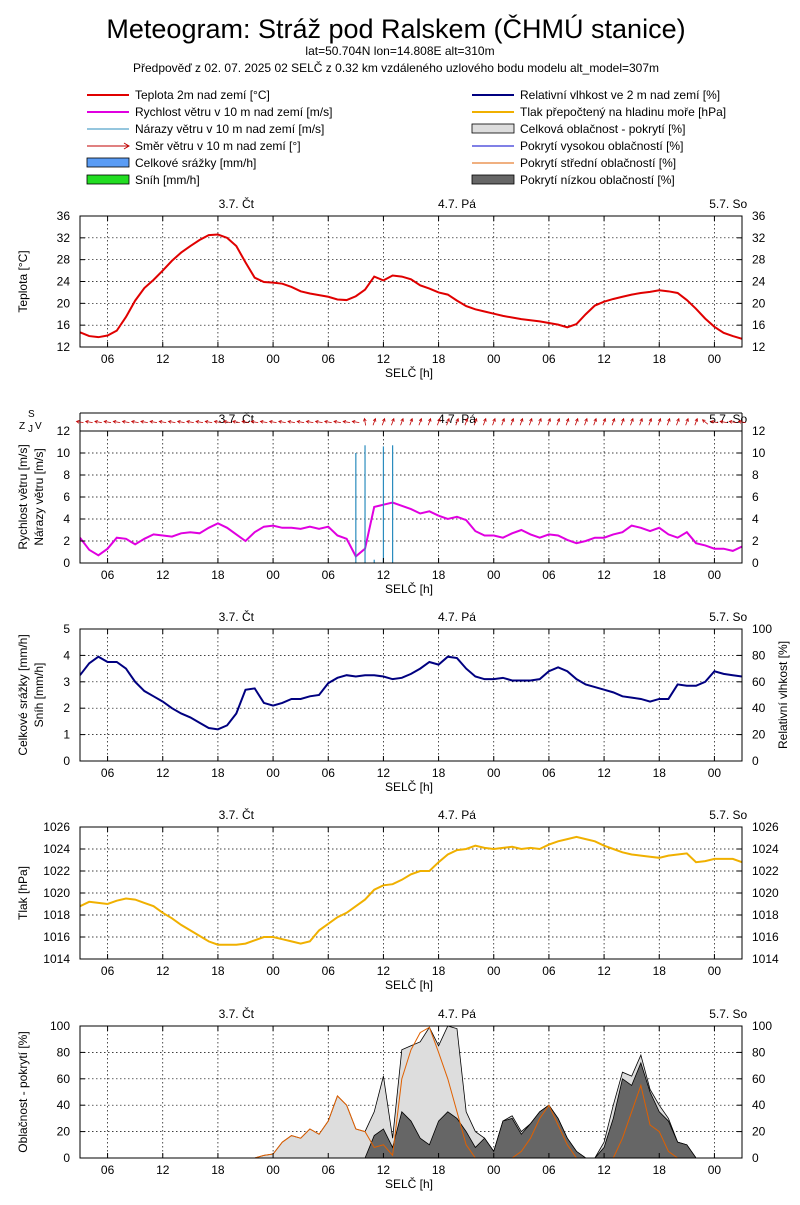 This screenshot has width=800, height=1205. I want to click on y-tick-label: 1014, so click(56, 959).